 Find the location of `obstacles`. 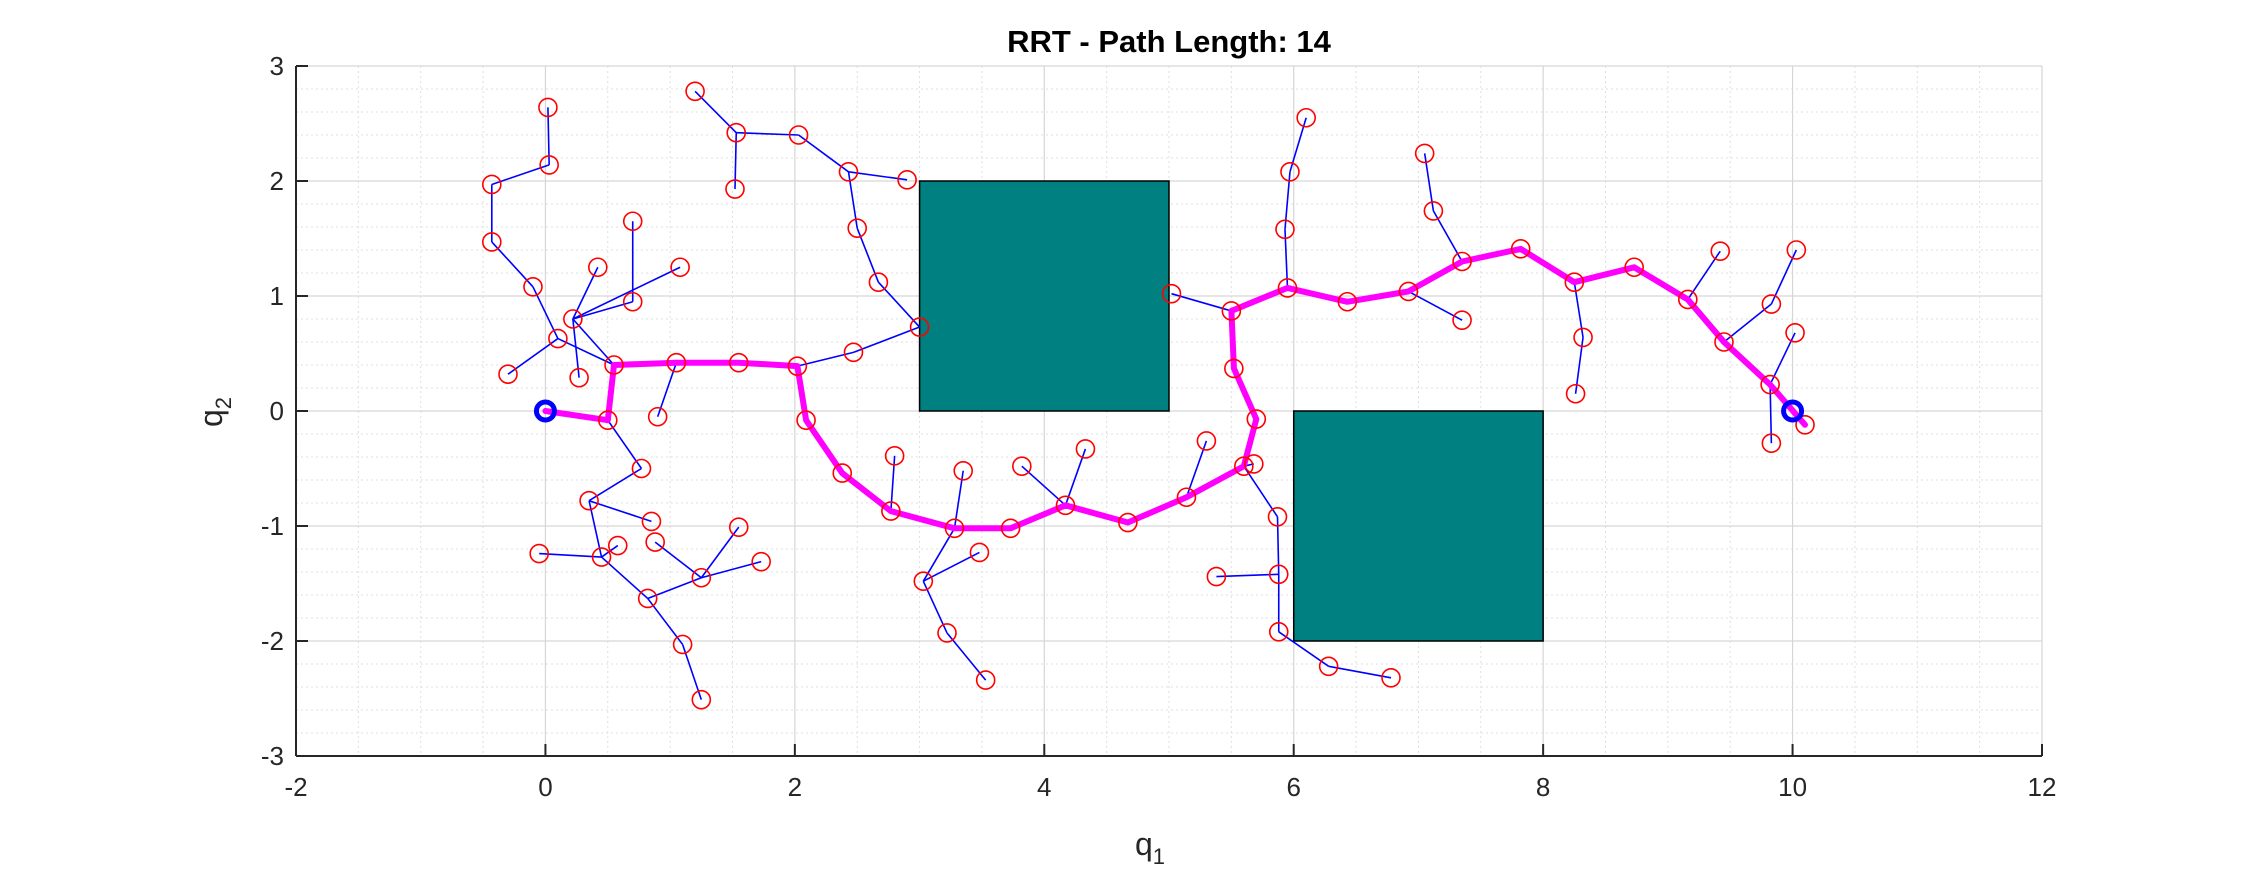

obstacles is located at coordinates (1231, 411).